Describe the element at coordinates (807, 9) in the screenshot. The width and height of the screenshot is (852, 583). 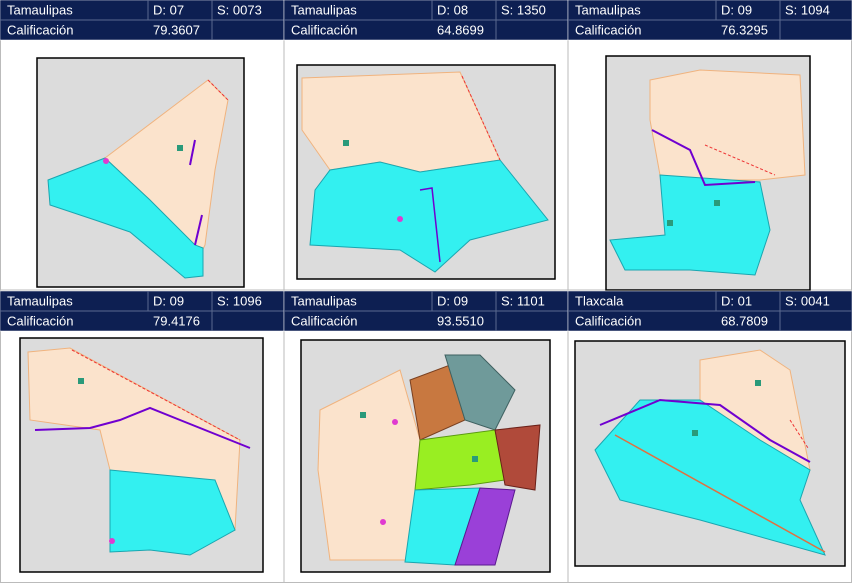
I see `section: S: 1094` at that location.